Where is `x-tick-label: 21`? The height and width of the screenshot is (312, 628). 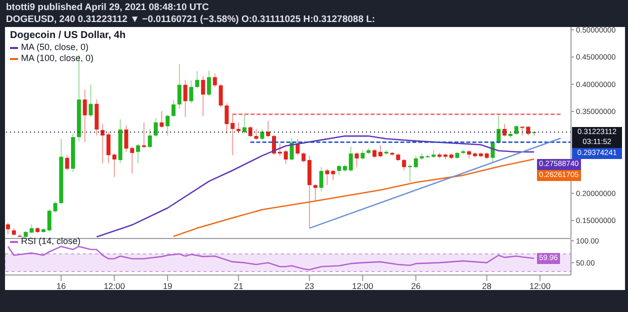 x-tick-label: 21 is located at coordinates (239, 286).